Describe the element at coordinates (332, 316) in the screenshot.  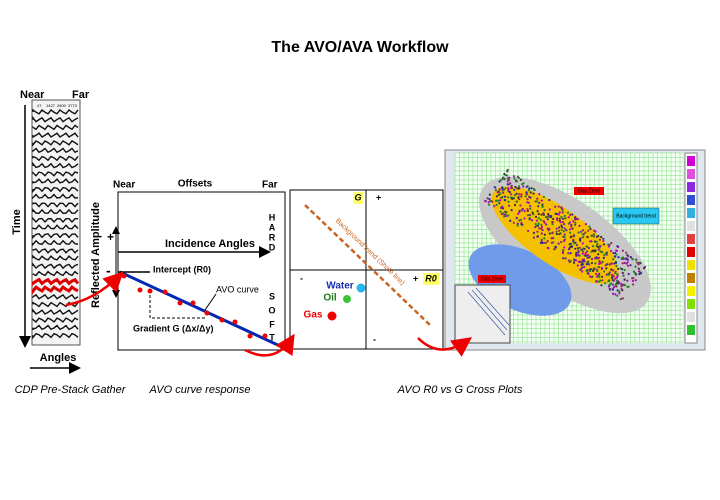
I see `gas-dot` at that location.